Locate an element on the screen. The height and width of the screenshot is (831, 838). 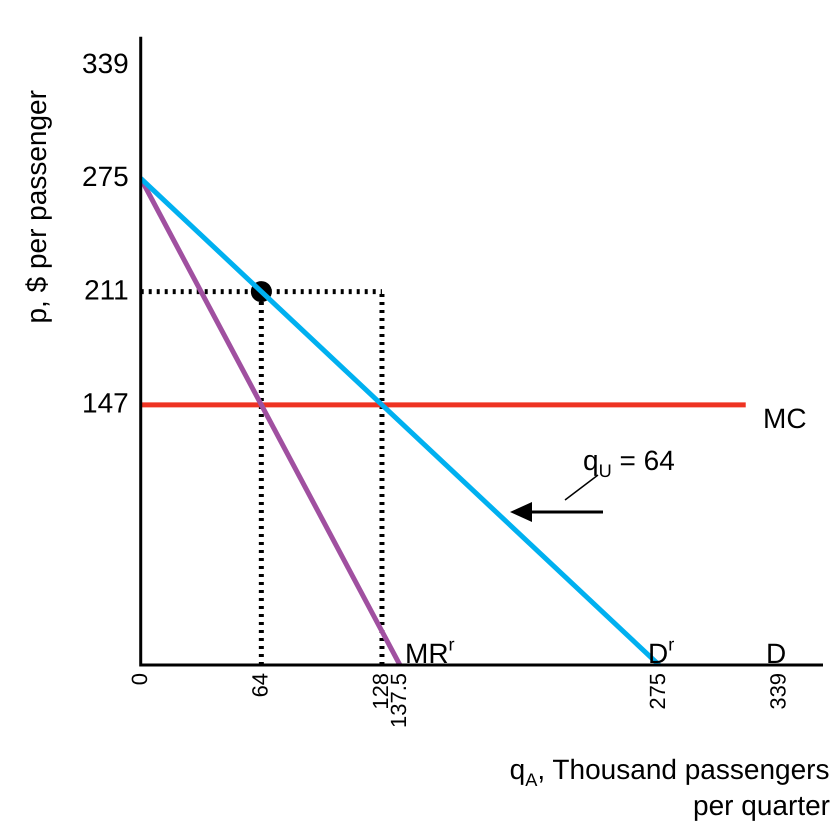
x-tick-label: 275 is located at coordinates (657, 691).